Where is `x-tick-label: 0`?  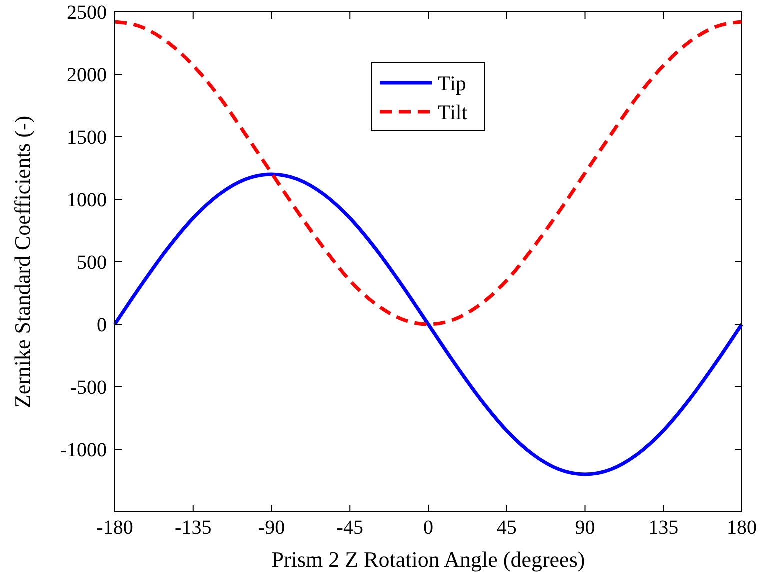 x-tick-label: 0 is located at coordinates (429, 528).